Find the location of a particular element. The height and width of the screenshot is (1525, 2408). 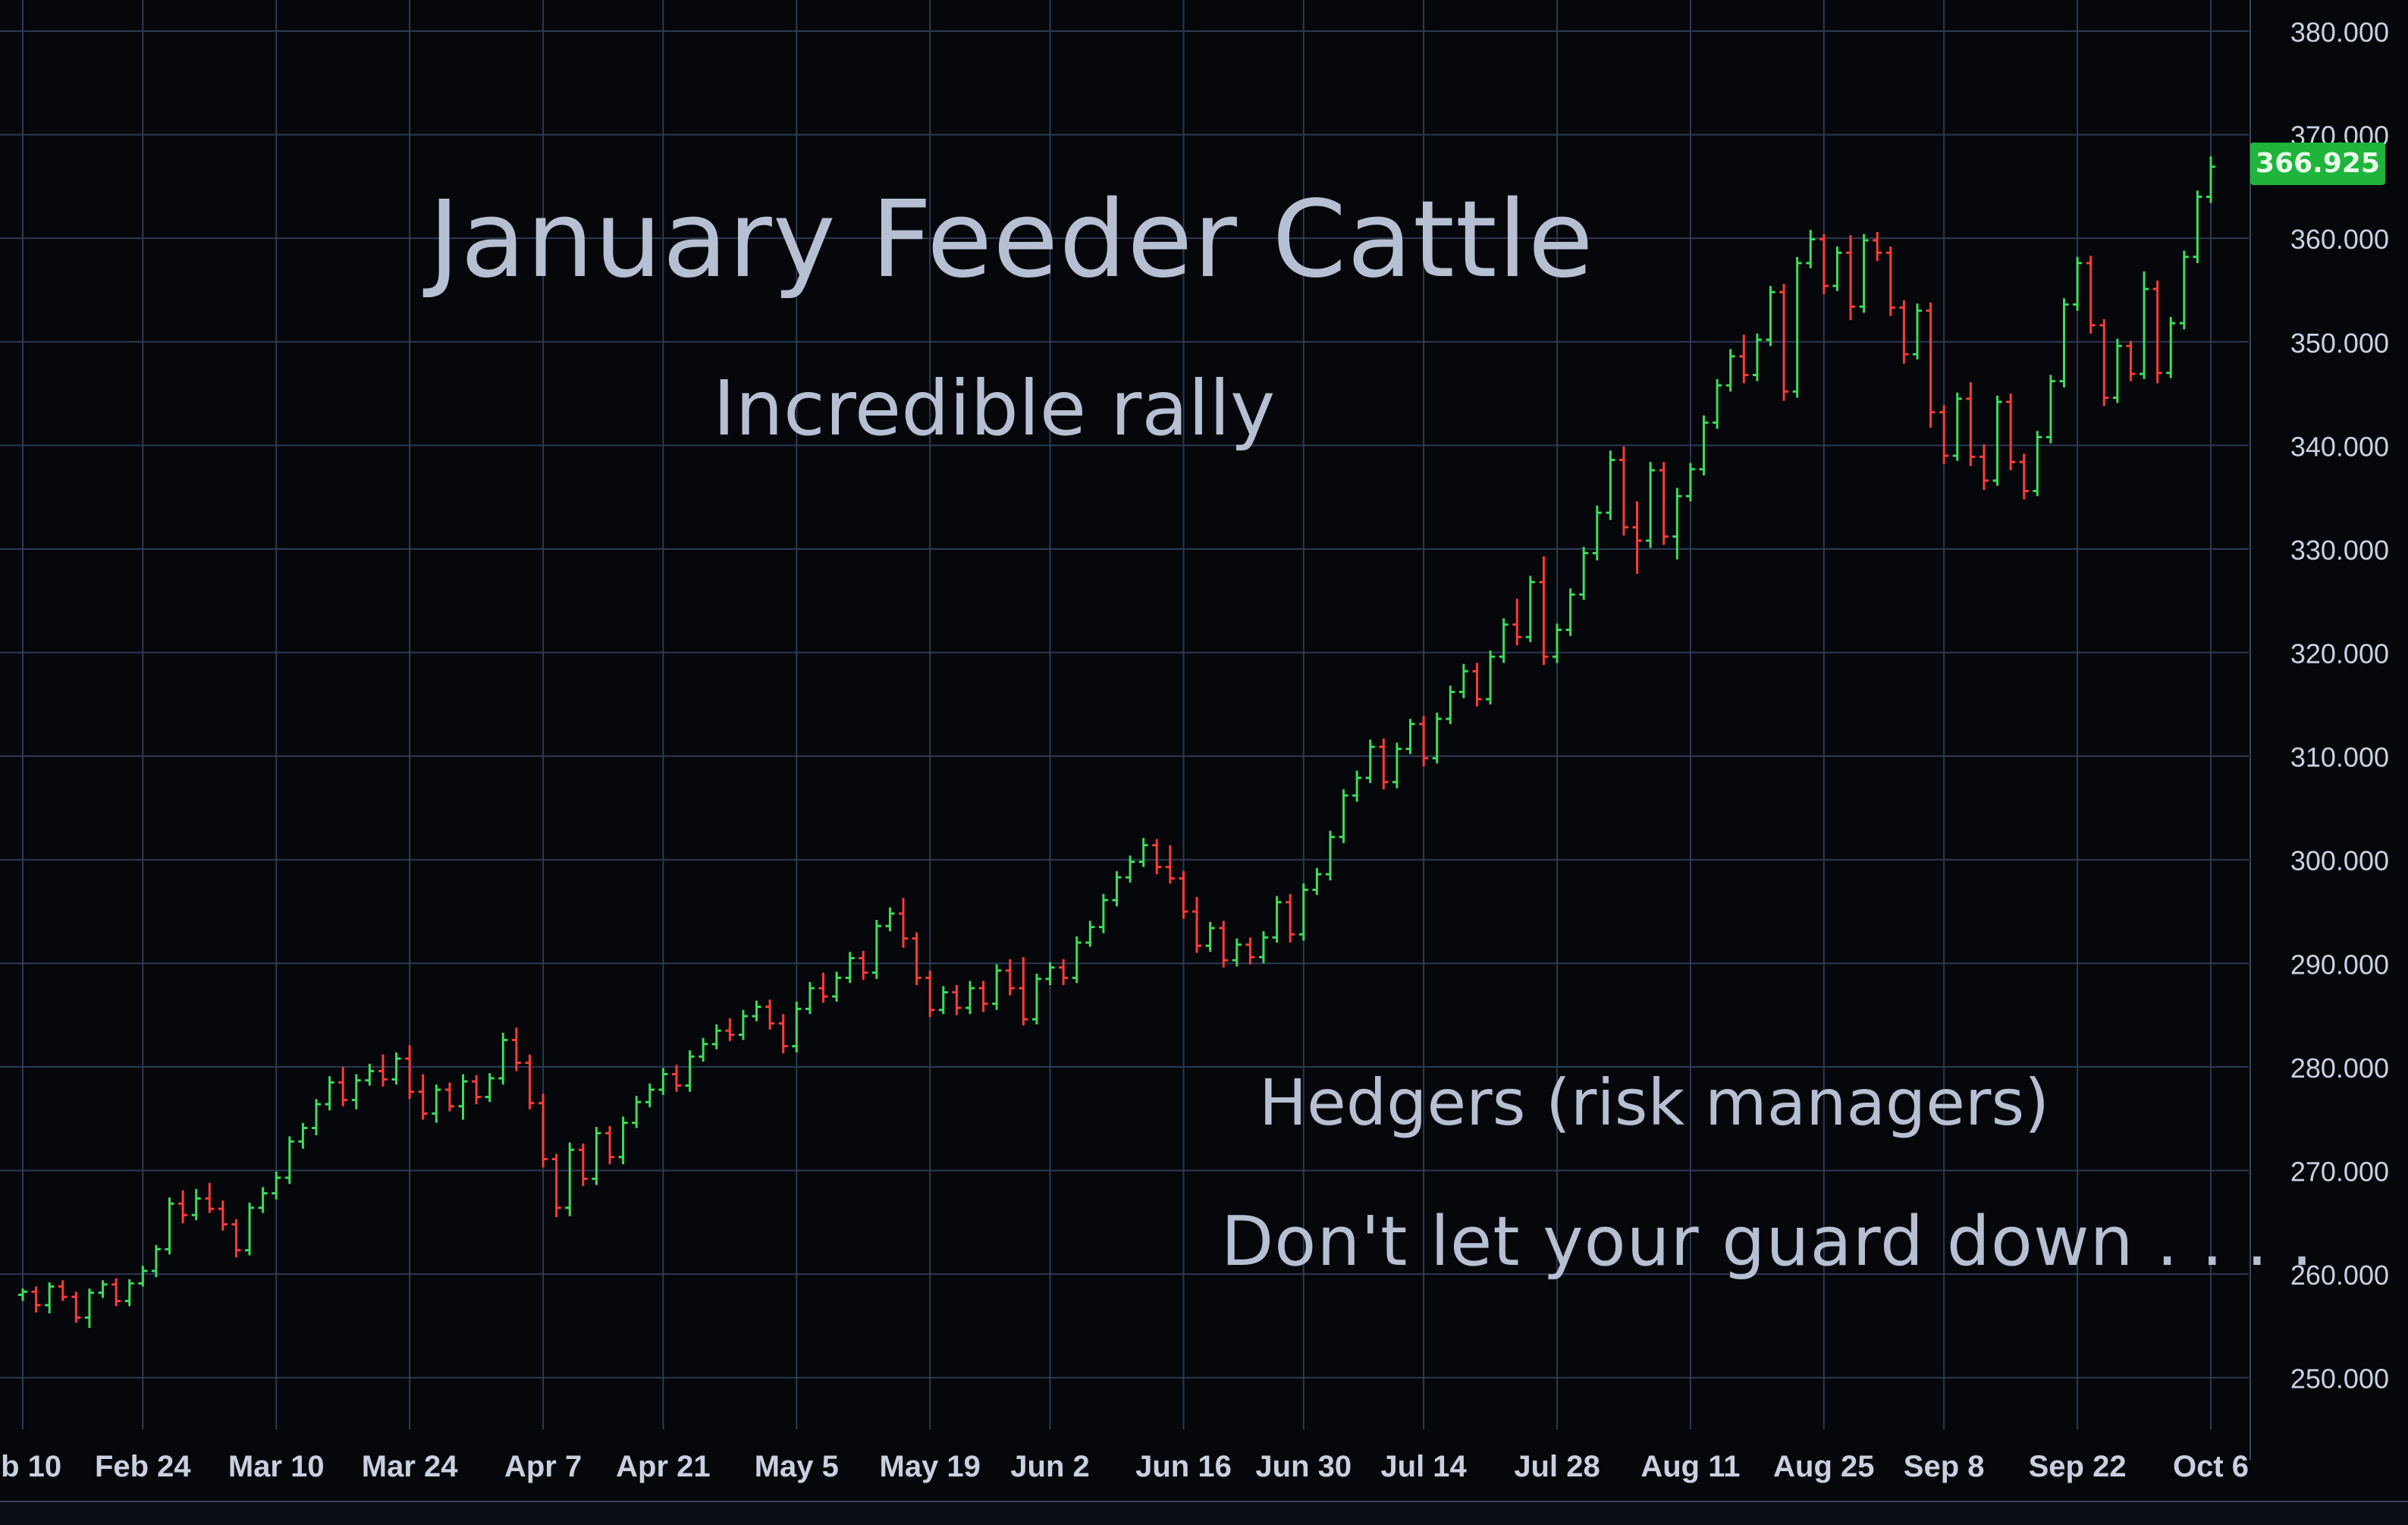

annotation-warning: Don't let your guard down . . . . is located at coordinates (1767, 1242).